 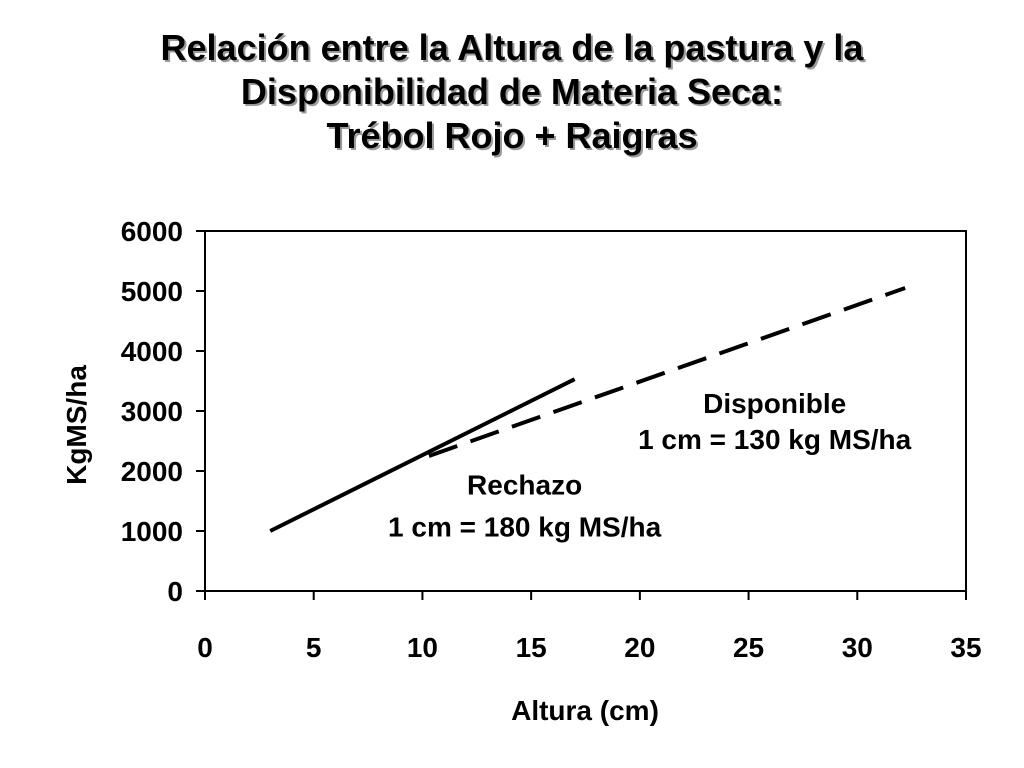 I want to click on y-tick-label: 0, so click(x=175, y=591).